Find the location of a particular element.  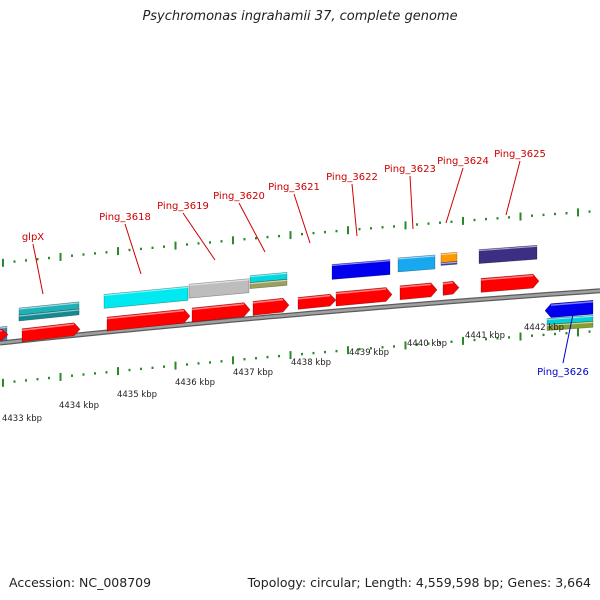

inner-tick-track is located at coordinates (296, 357).